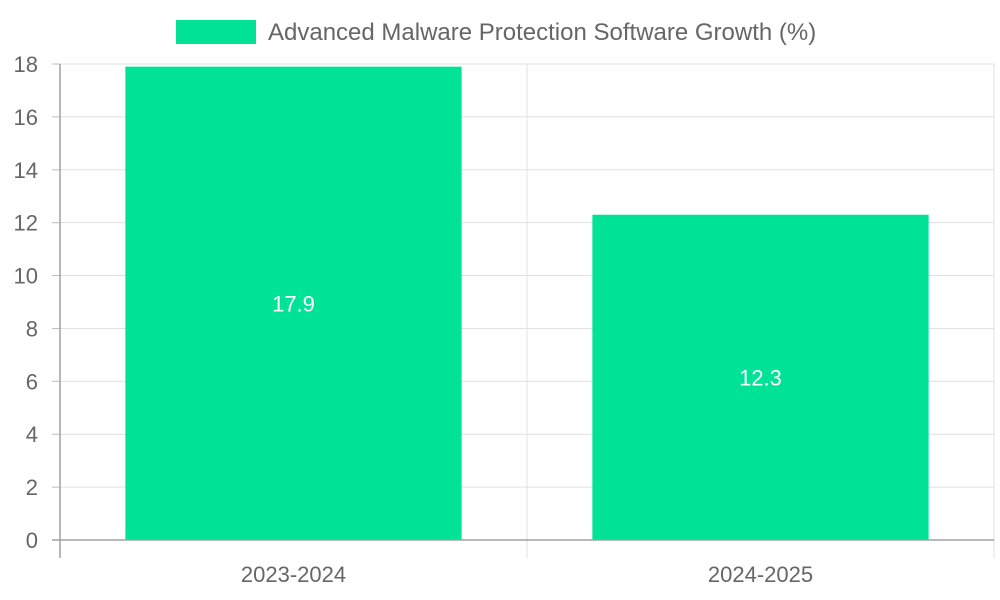 This screenshot has width=1000, height=600. I want to click on y-tick-label: 2, so click(32, 487).